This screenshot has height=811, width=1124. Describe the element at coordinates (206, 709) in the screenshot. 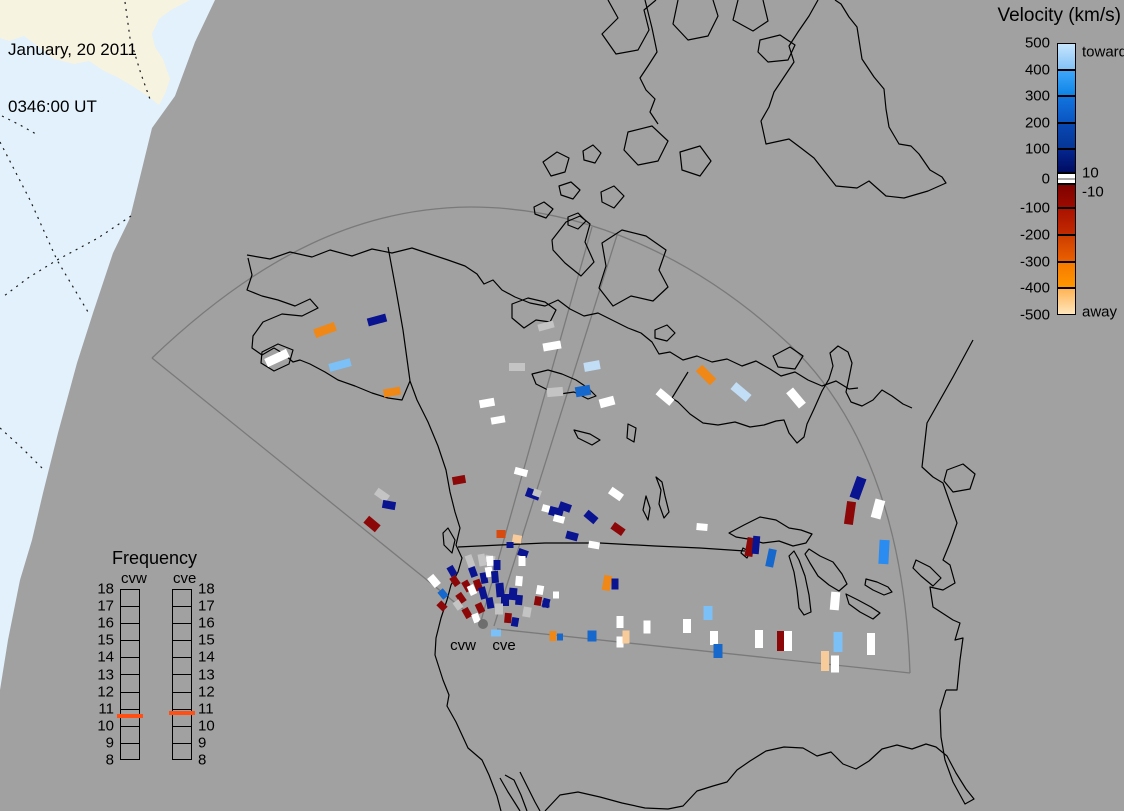

I see `frequency-tick-label-right: 11` at that location.